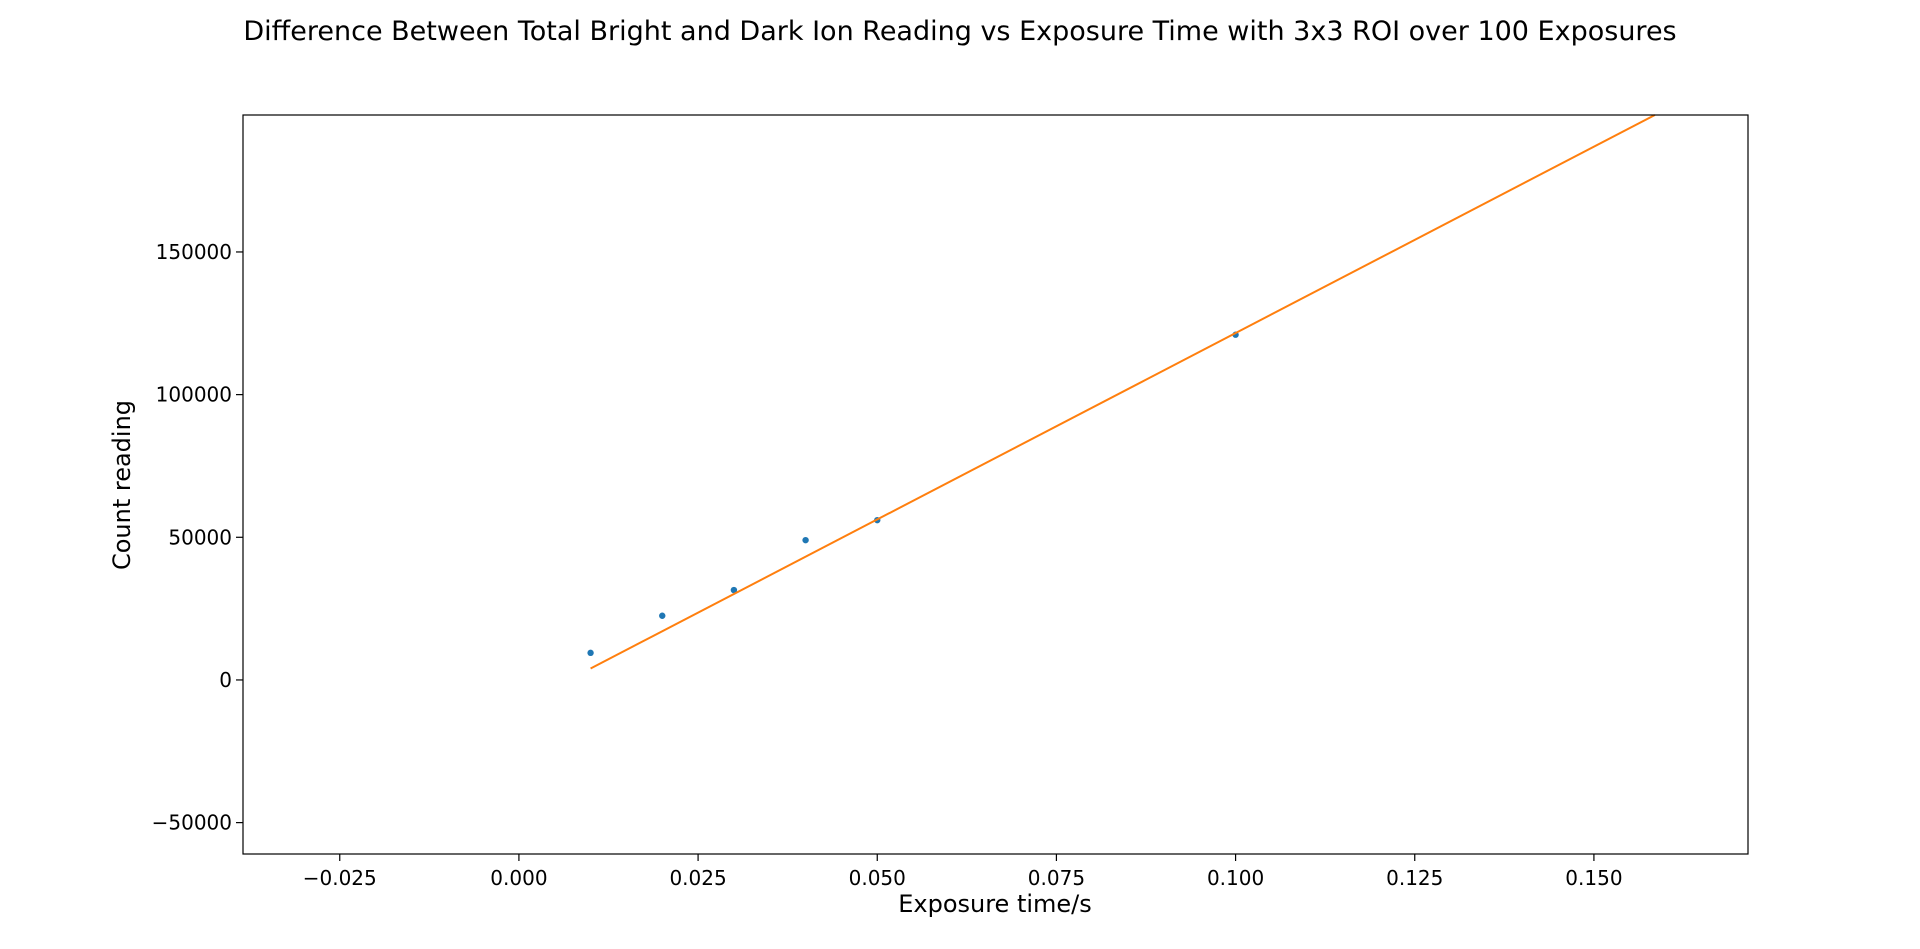  What do you see at coordinates (697, 878) in the screenshot?
I see `x-tick-label: 0.025` at bounding box center [697, 878].